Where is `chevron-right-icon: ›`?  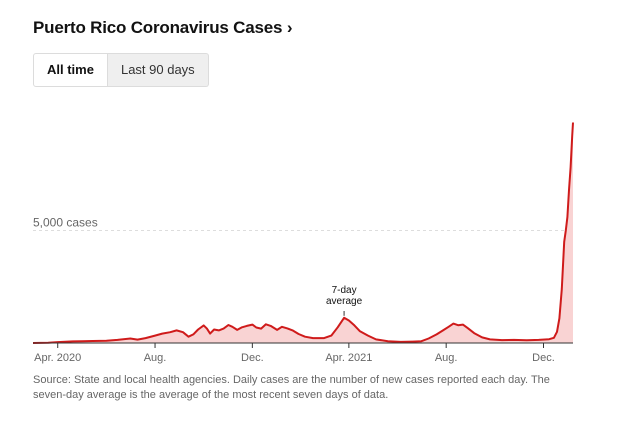
chevron-right-icon: › is located at coordinates (289, 27).